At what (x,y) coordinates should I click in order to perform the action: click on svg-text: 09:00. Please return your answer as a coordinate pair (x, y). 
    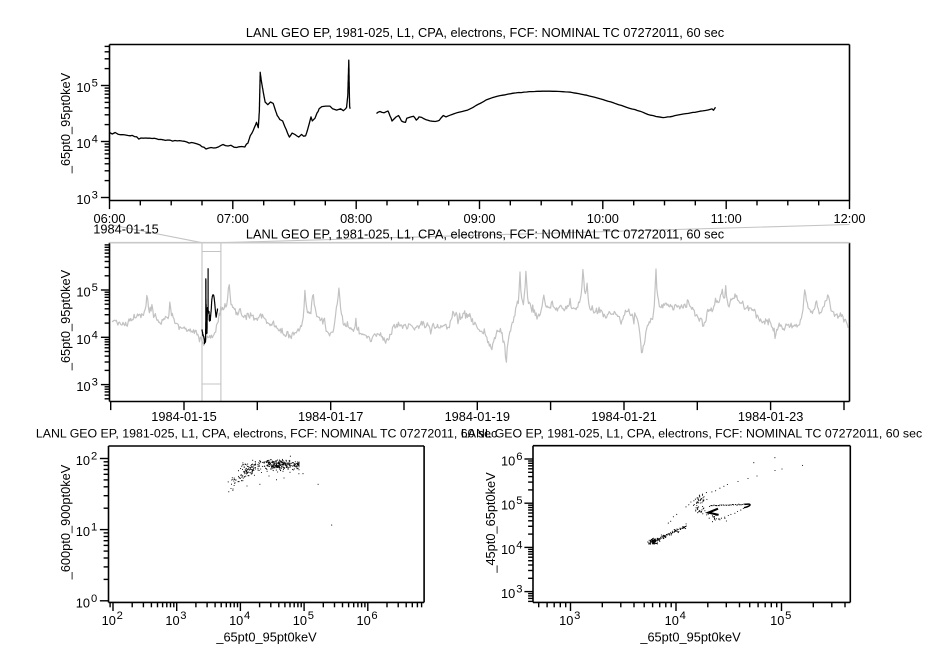
    Looking at the image, I should click on (479, 218).